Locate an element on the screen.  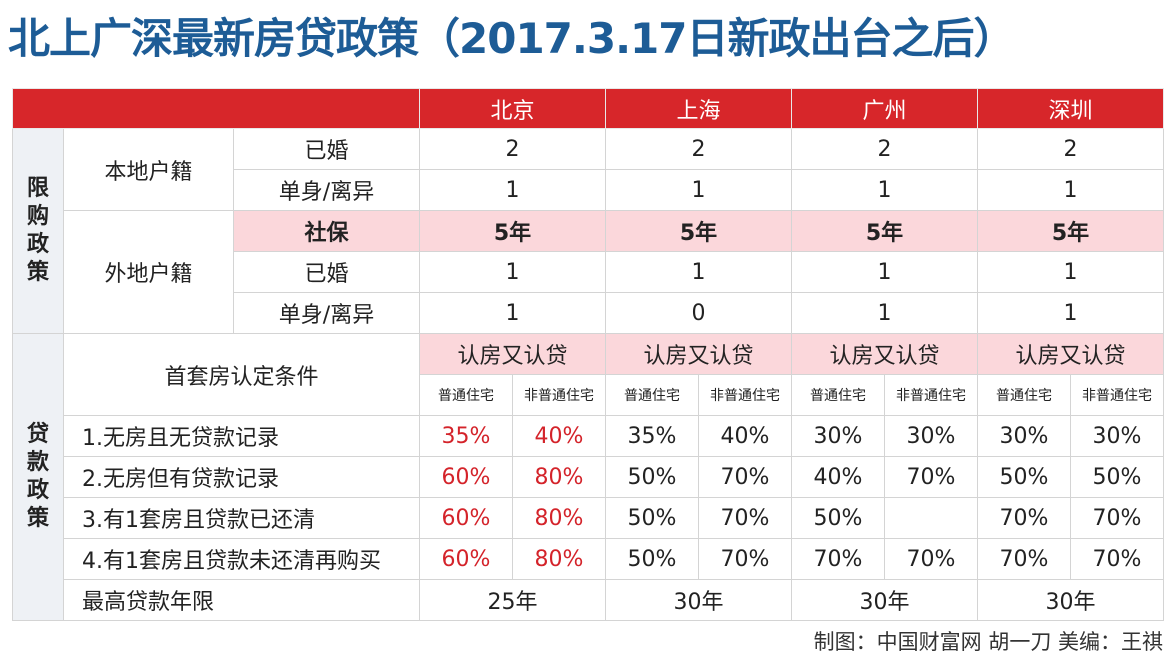
table-row: 单身/离异 1 0 1 1 is located at coordinates (588, 313).